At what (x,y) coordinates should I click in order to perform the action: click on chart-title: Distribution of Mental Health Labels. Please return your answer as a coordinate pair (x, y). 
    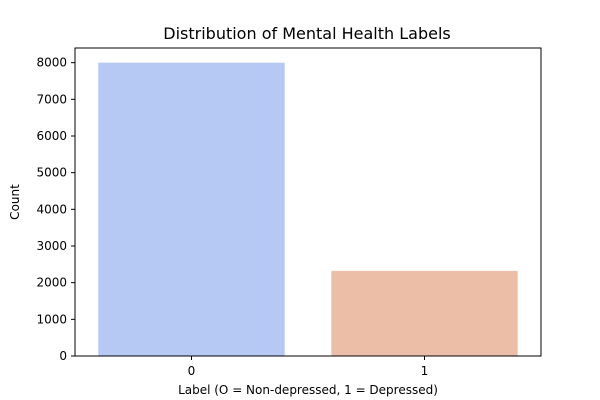
    Looking at the image, I should click on (306, 33).